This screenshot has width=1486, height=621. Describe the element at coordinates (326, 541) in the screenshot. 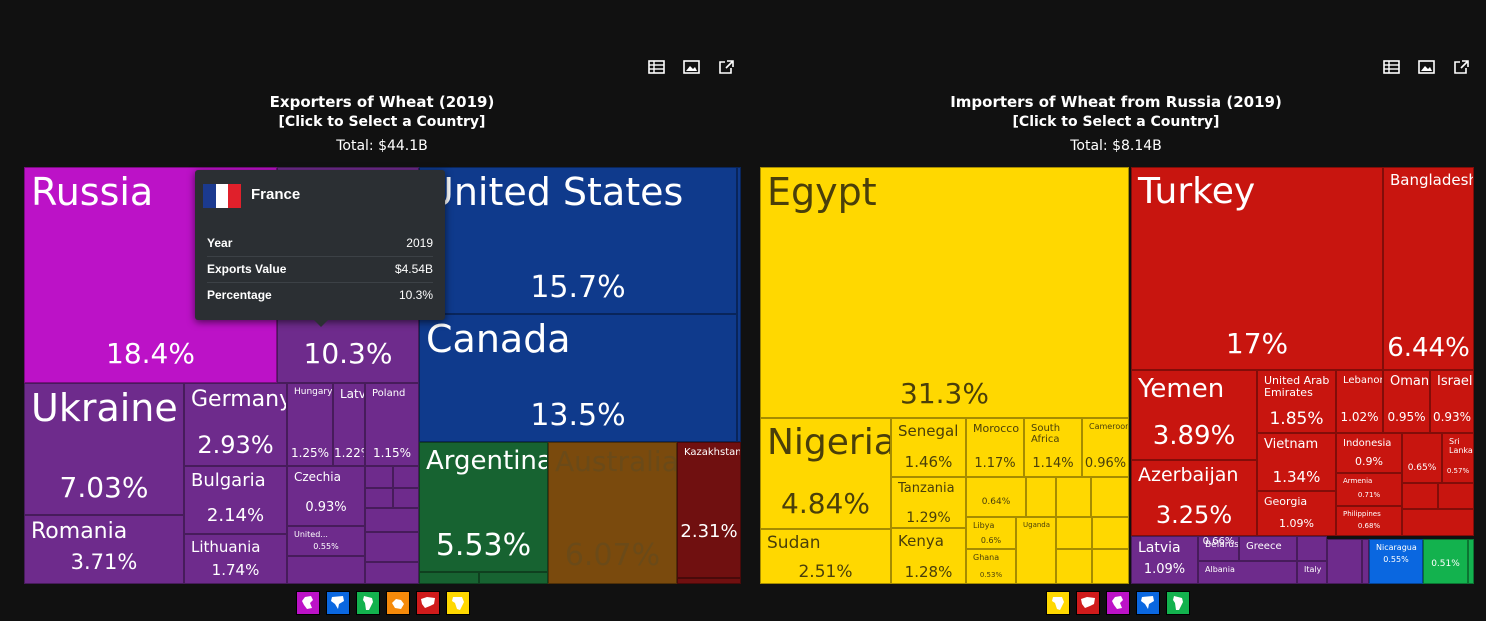

I see `left-tile-united: United... 0.55%` at that location.